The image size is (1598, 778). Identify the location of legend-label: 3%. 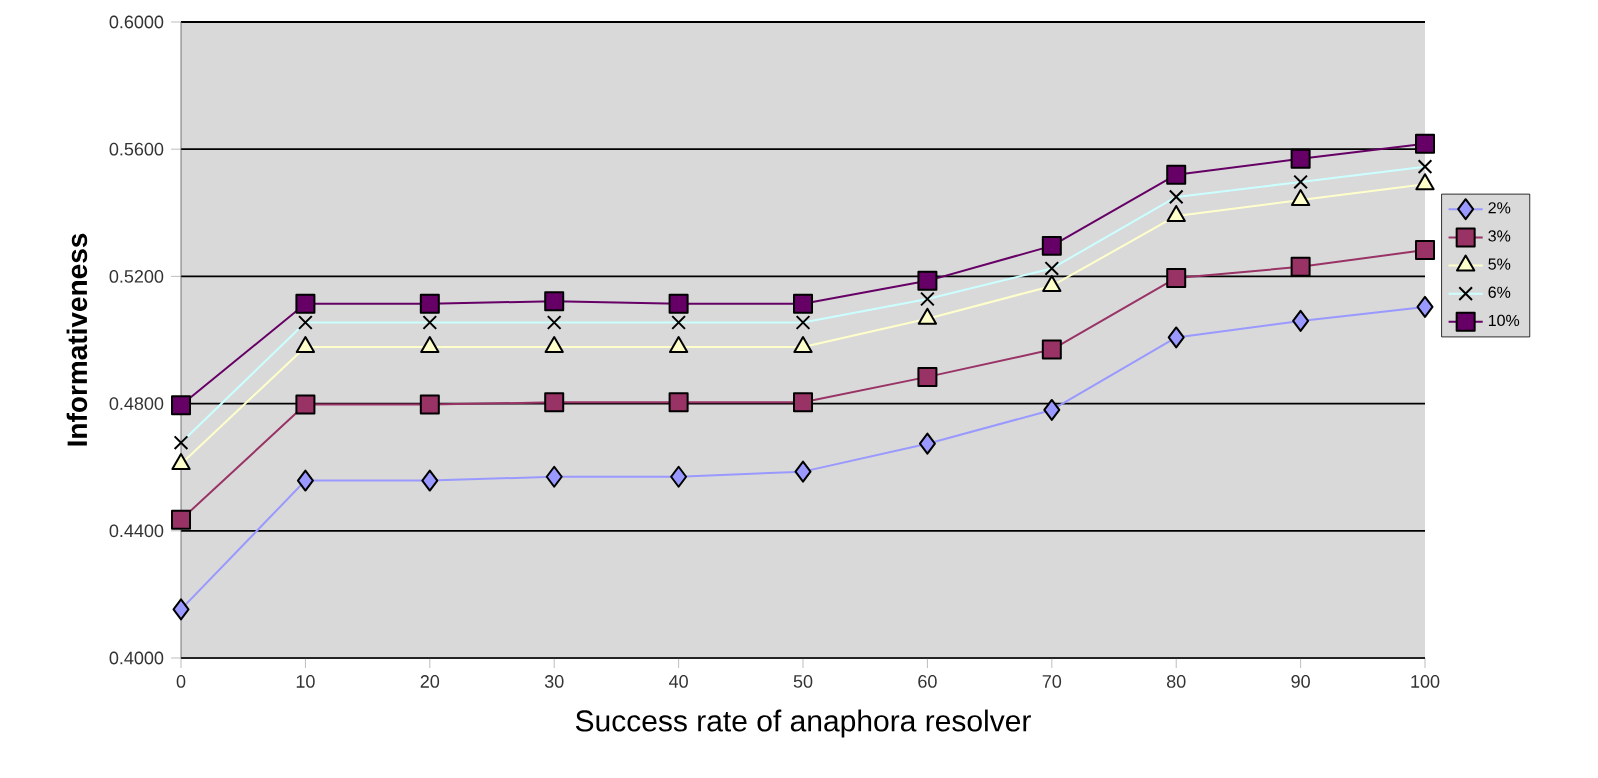
(1499, 236).